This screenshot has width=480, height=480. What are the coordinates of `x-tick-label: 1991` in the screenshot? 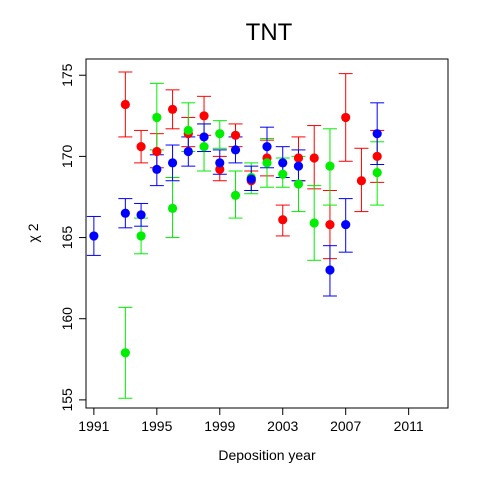 It's located at (93, 426).